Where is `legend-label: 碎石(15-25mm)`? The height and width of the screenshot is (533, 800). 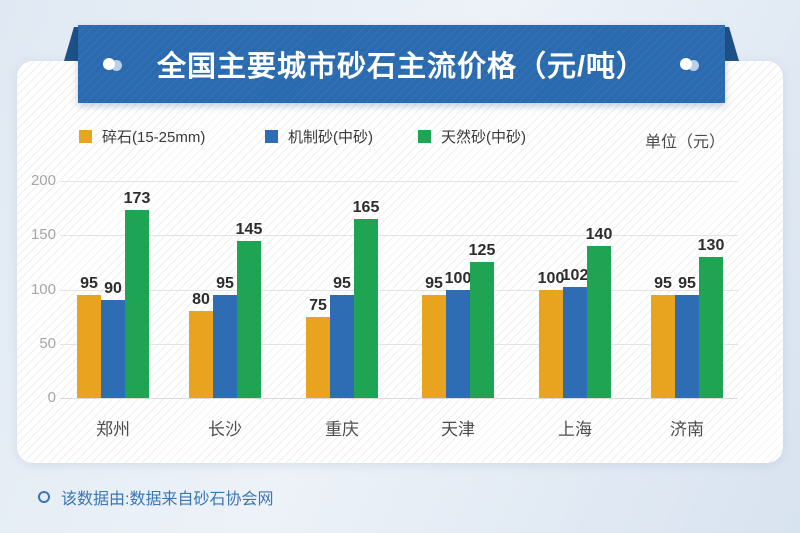
legend-label: 碎石(15-25mm) is located at coordinates (154, 137).